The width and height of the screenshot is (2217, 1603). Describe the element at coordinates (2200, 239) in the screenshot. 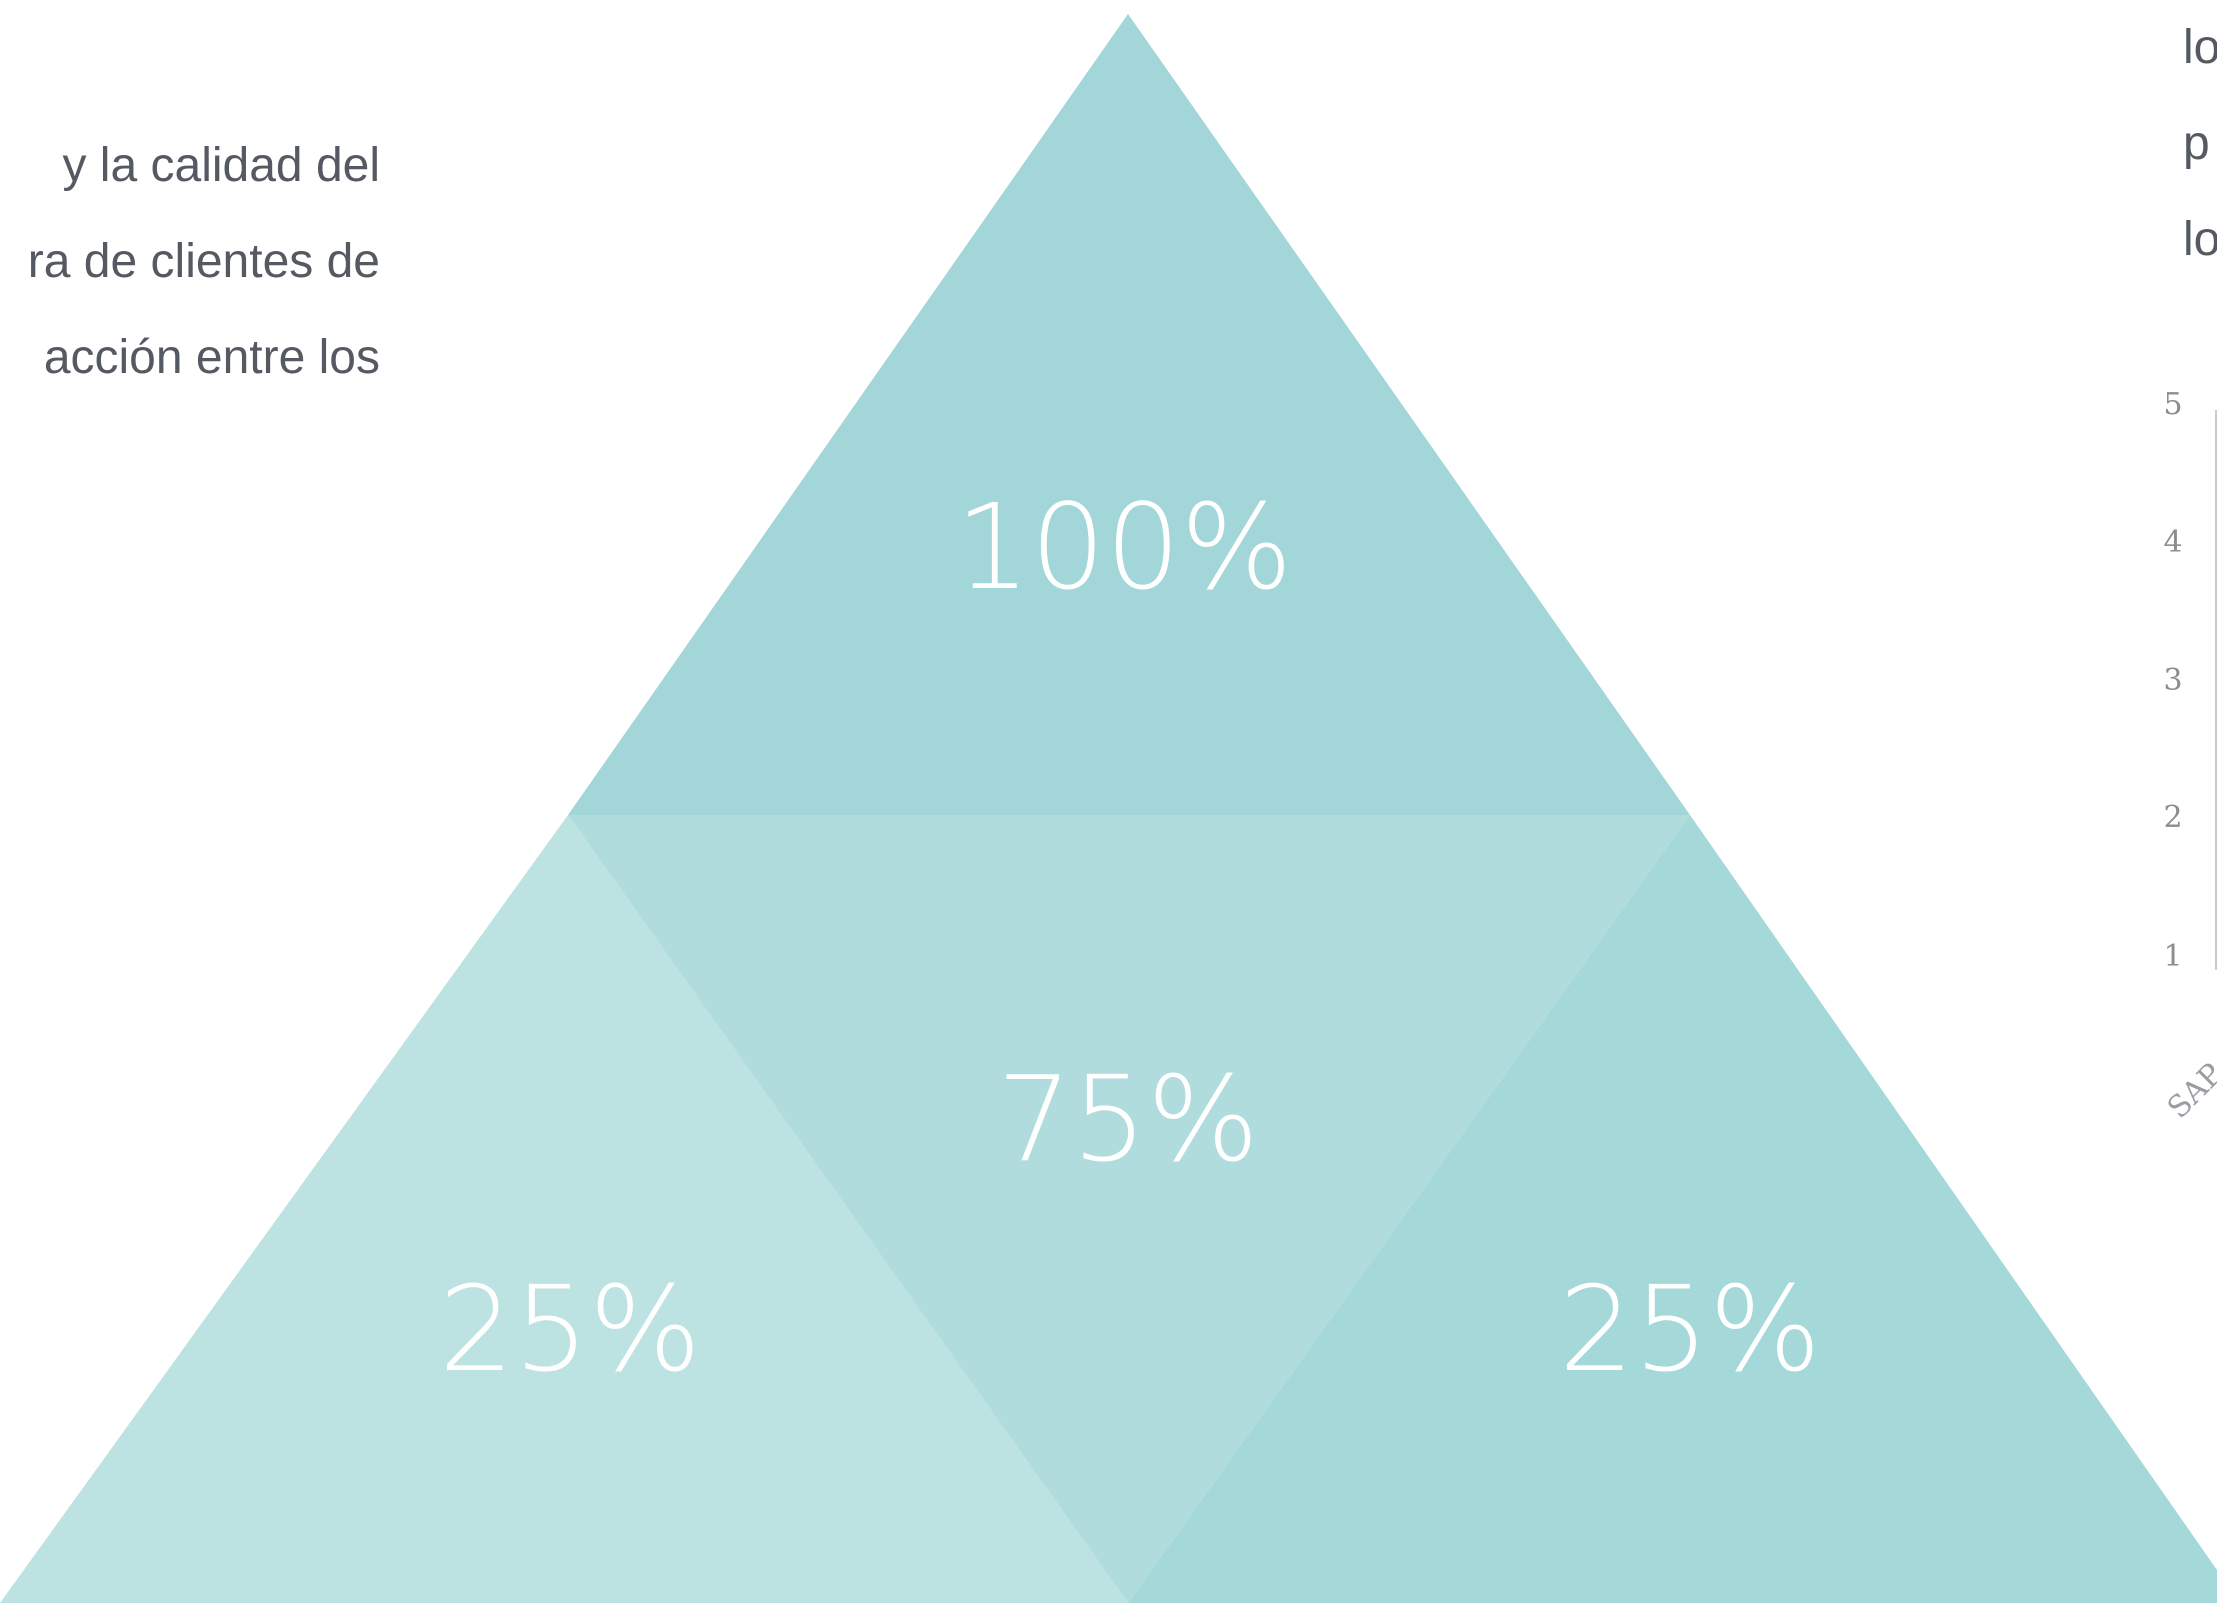

I see `right-paragraph-line-3: lo` at that location.